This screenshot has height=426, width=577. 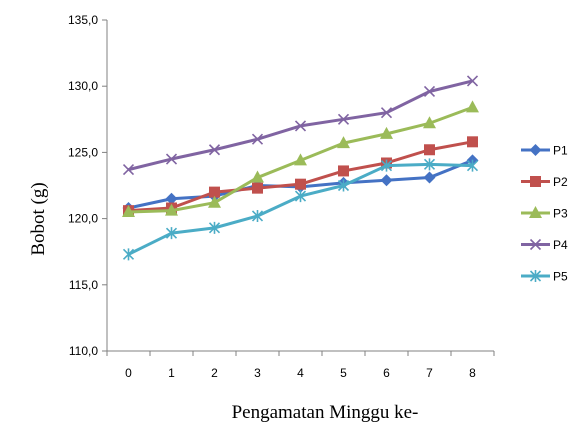 What do you see at coordinates (429, 373) in the screenshot?
I see `x-tick-label: 7` at bounding box center [429, 373].